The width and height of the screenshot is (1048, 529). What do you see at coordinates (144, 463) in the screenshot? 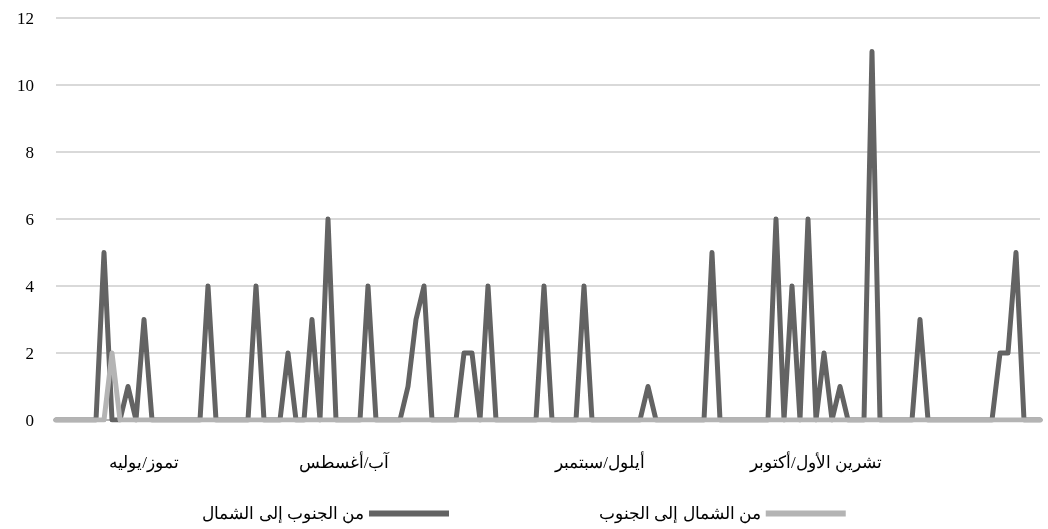
I see `x-tick-label: تموز/يوليه` at bounding box center [144, 463].